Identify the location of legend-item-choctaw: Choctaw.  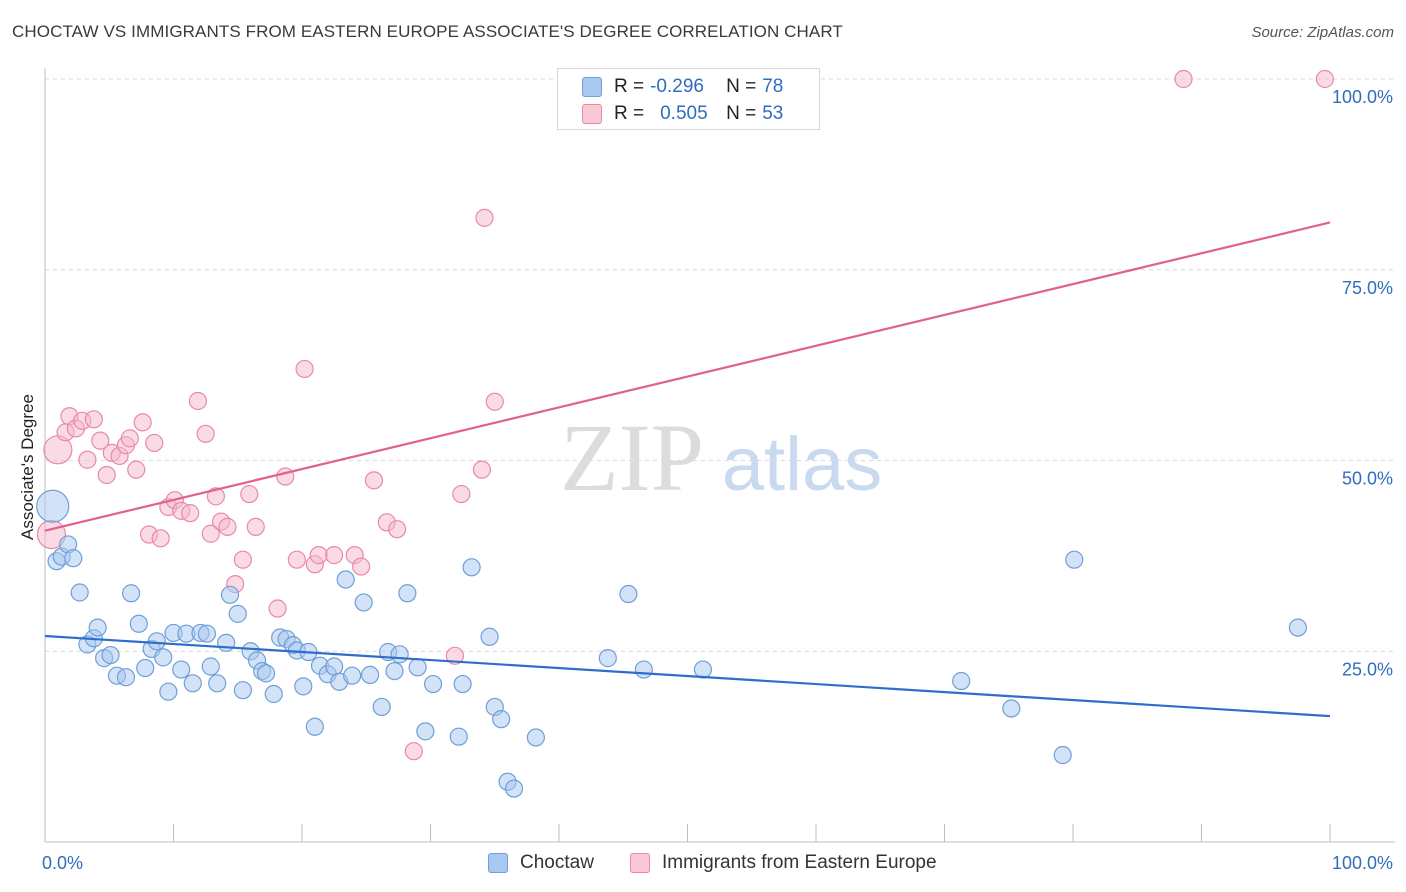
(541, 863).